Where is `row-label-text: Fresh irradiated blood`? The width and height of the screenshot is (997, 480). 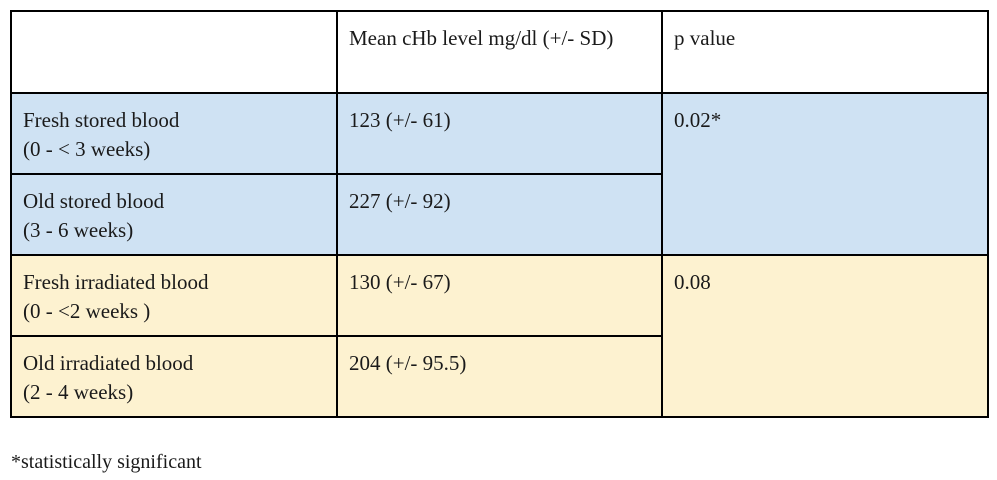 row-label-text: Fresh irradiated blood is located at coordinates (116, 282).